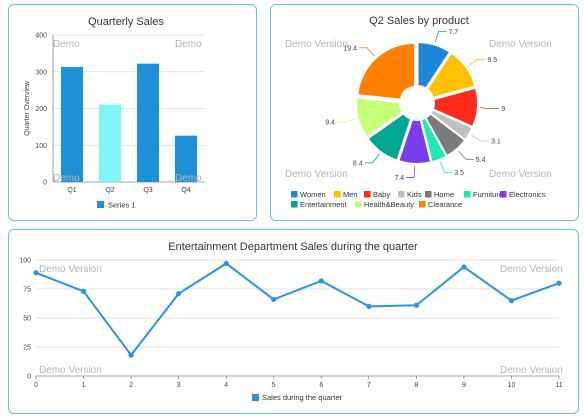  Describe the element at coordinates (84, 385) in the screenshot. I see `x-tick-label: 1` at that location.